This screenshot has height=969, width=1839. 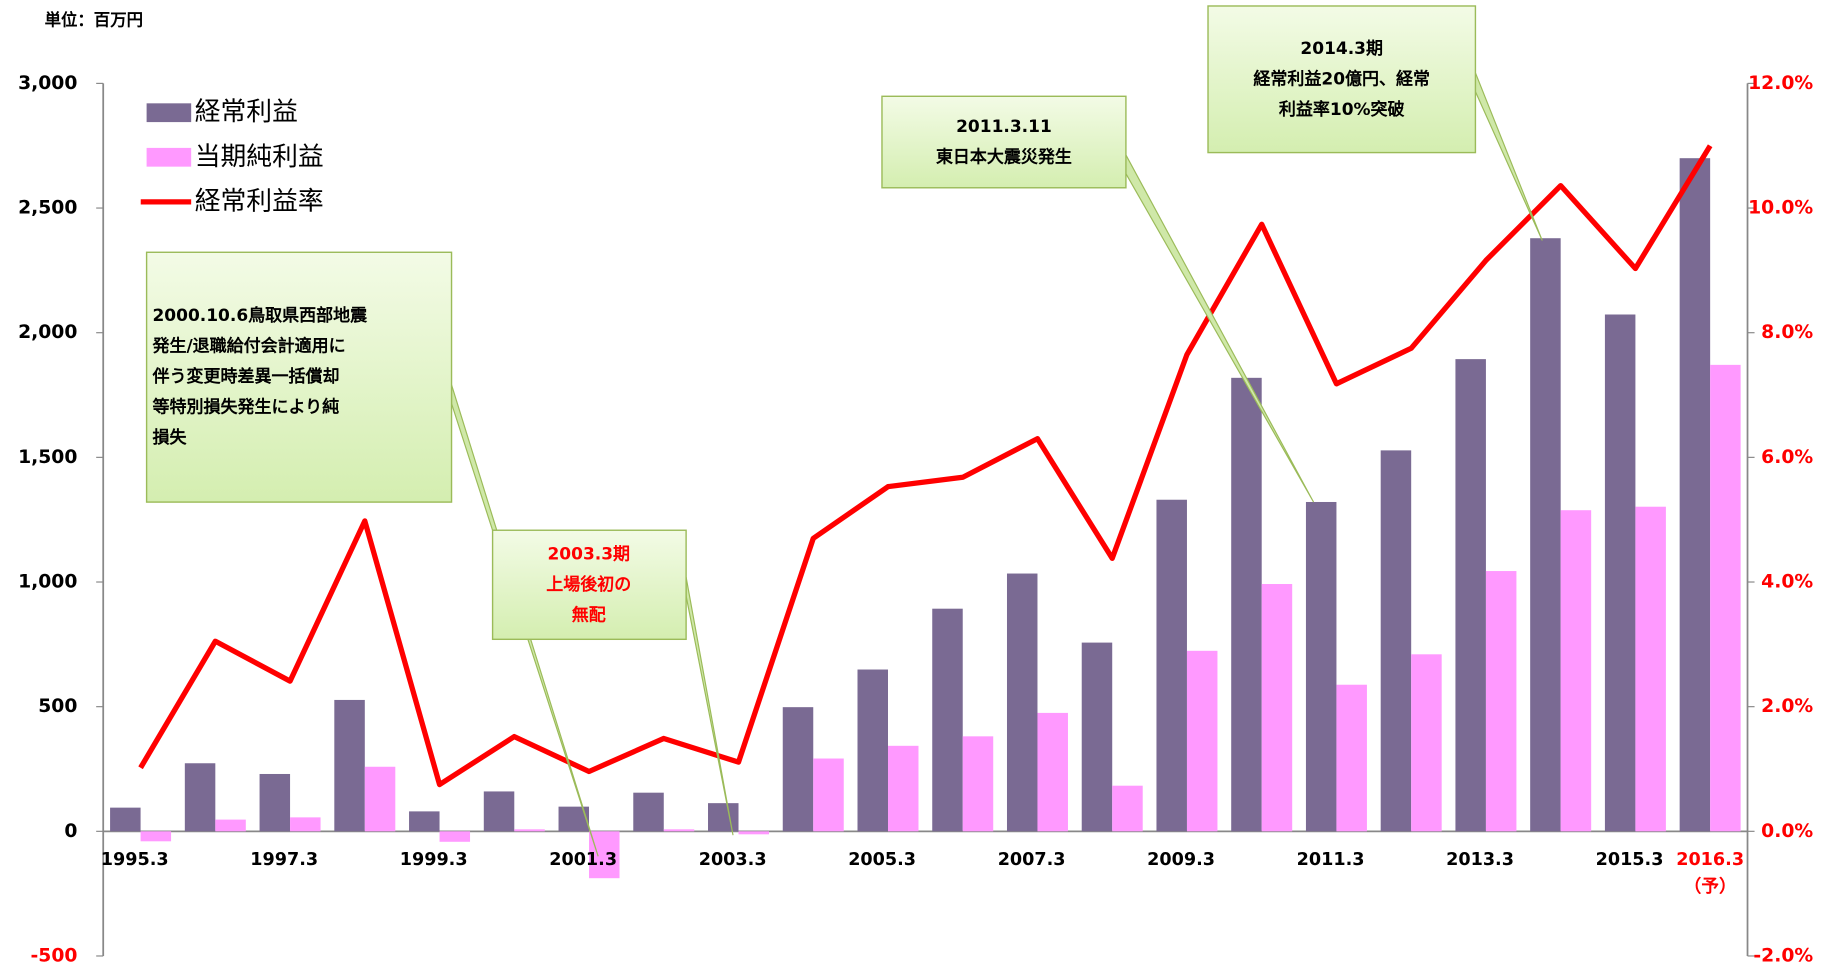 What do you see at coordinates (1331, 860) in the screenshot?
I see `x-tick-label: 2011.3` at bounding box center [1331, 860].